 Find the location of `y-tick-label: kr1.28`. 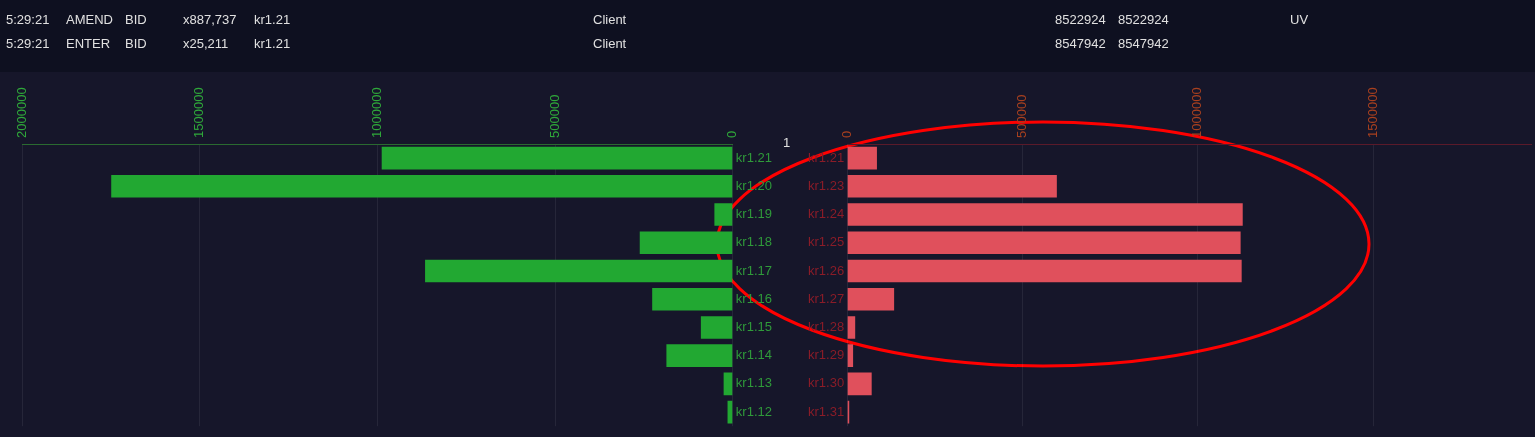

y-tick-label: kr1.28 is located at coordinates (826, 327).